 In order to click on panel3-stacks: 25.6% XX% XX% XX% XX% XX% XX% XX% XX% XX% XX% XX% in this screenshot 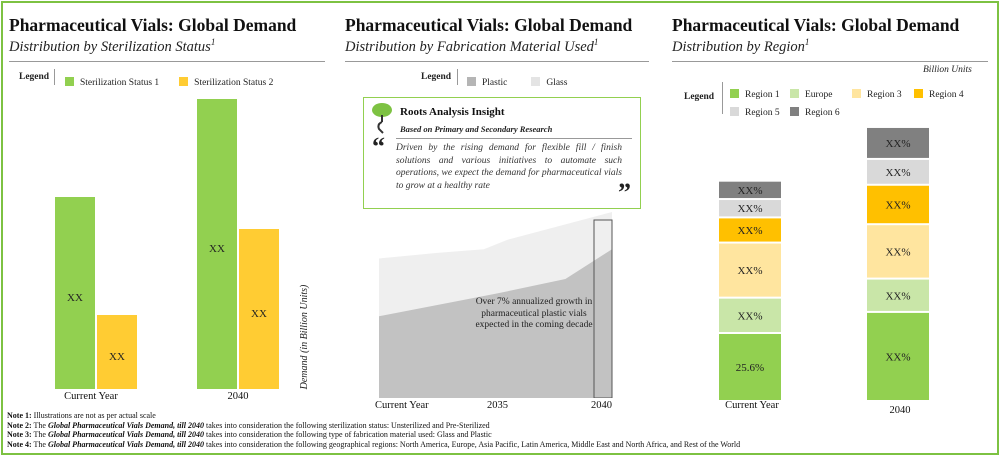, I will do `click(824, 263)`.